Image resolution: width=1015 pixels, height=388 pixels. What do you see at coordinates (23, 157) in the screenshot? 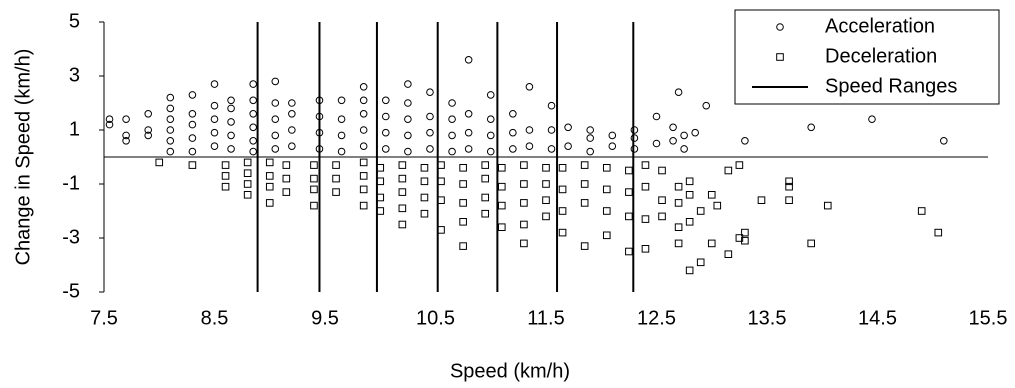
I see `y-axis-label: Change in Speed (km/h)` at bounding box center [23, 157].